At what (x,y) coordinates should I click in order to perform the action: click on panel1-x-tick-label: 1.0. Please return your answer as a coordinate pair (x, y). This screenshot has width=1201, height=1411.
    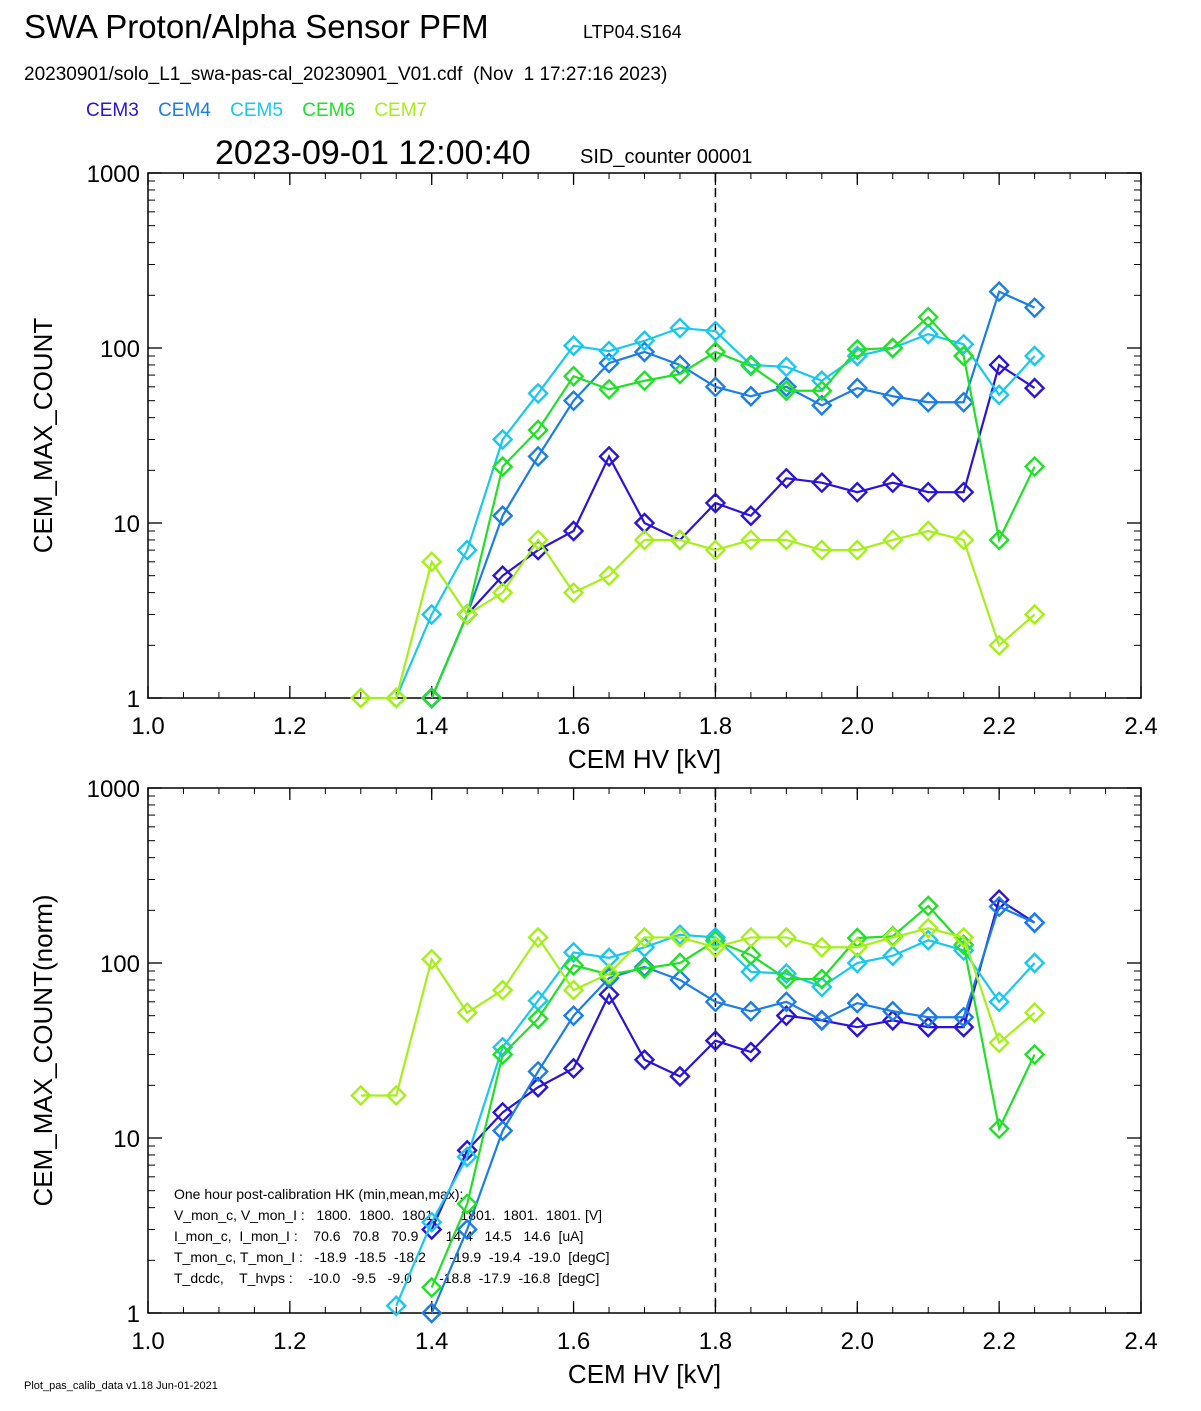
    Looking at the image, I should click on (147, 726).